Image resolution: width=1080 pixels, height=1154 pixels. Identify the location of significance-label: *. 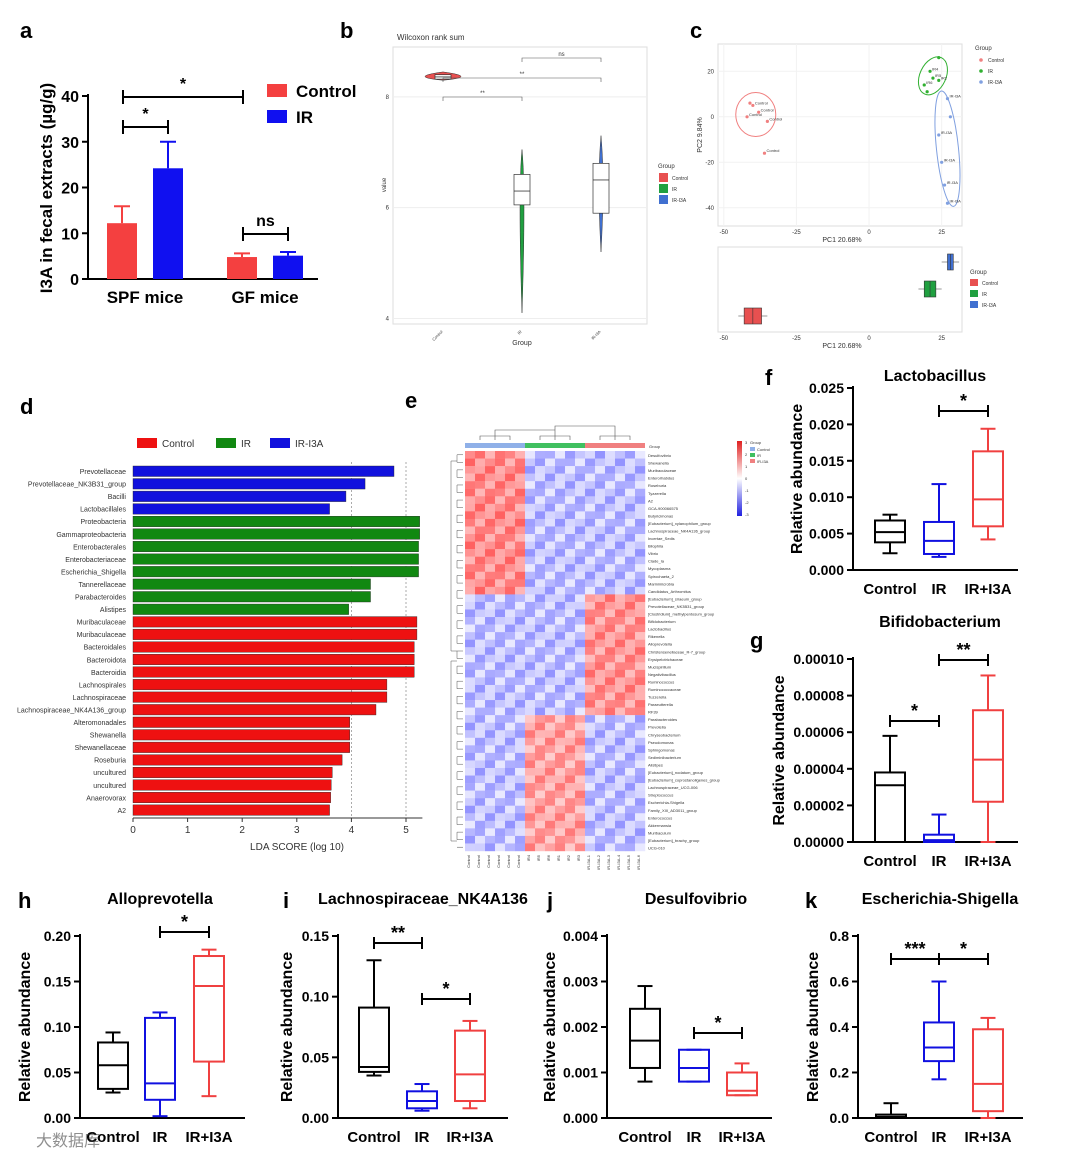
(445, 989).